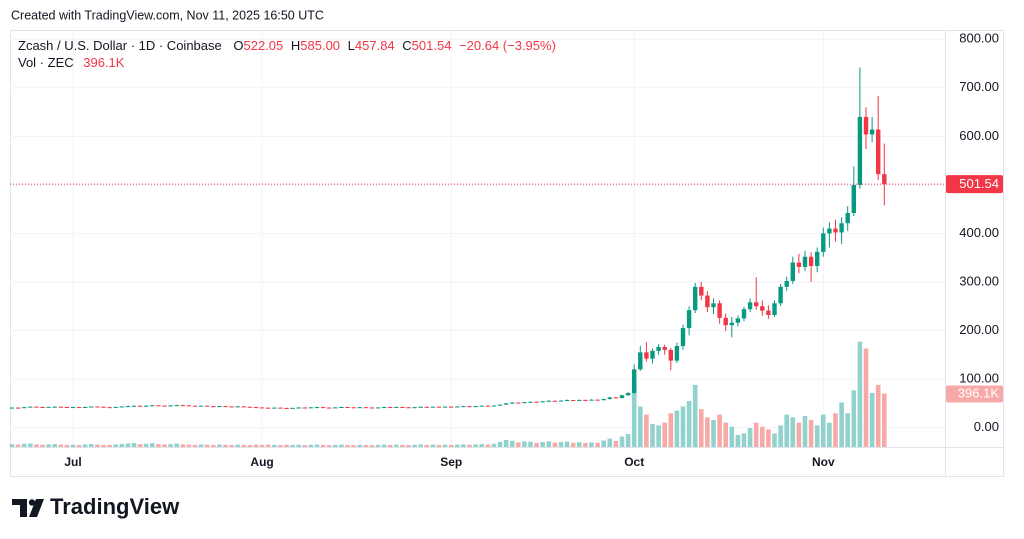 This screenshot has width=1024, height=539. Describe the element at coordinates (979, 183) in the screenshot. I see `last-price-label: 501.54` at that location.